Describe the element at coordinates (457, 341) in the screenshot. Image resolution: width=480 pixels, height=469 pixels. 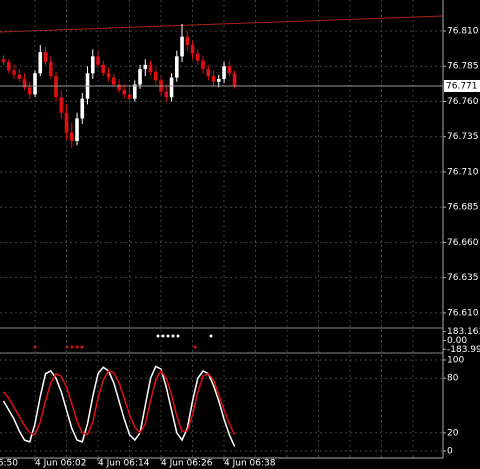
I see `y-tick-label: 0.00` at that location.